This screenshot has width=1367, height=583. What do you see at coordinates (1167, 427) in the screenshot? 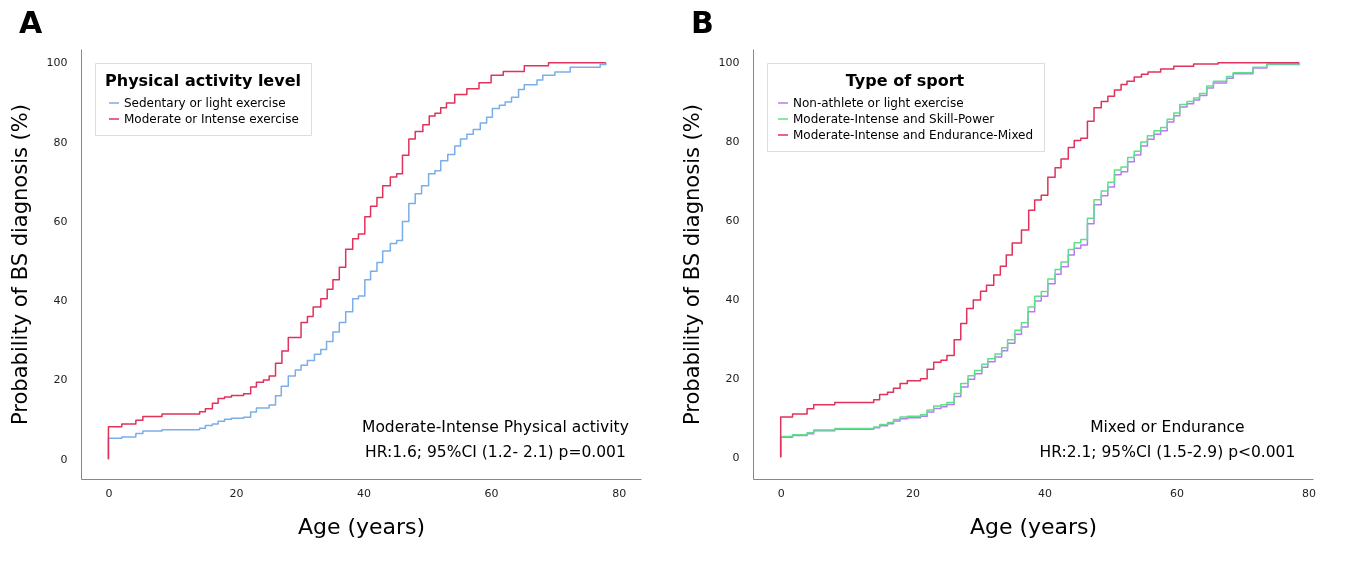
I see `annotation: Mixed or Endurance` at bounding box center [1167, 427].